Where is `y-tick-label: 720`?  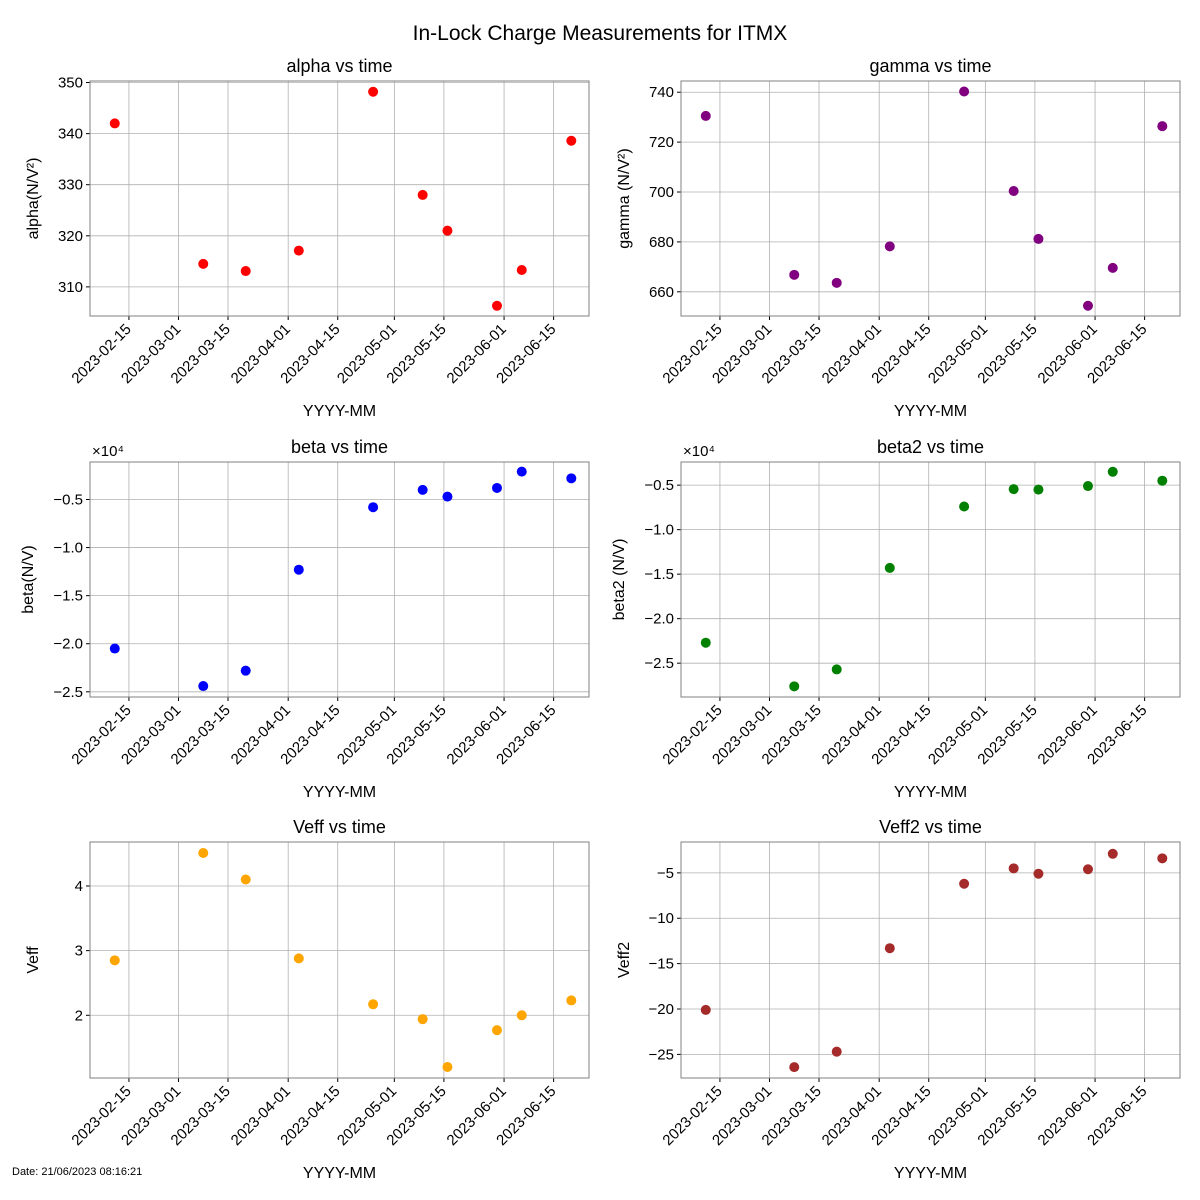
y-tick-label: 720 is located at coordinates (661, 142).